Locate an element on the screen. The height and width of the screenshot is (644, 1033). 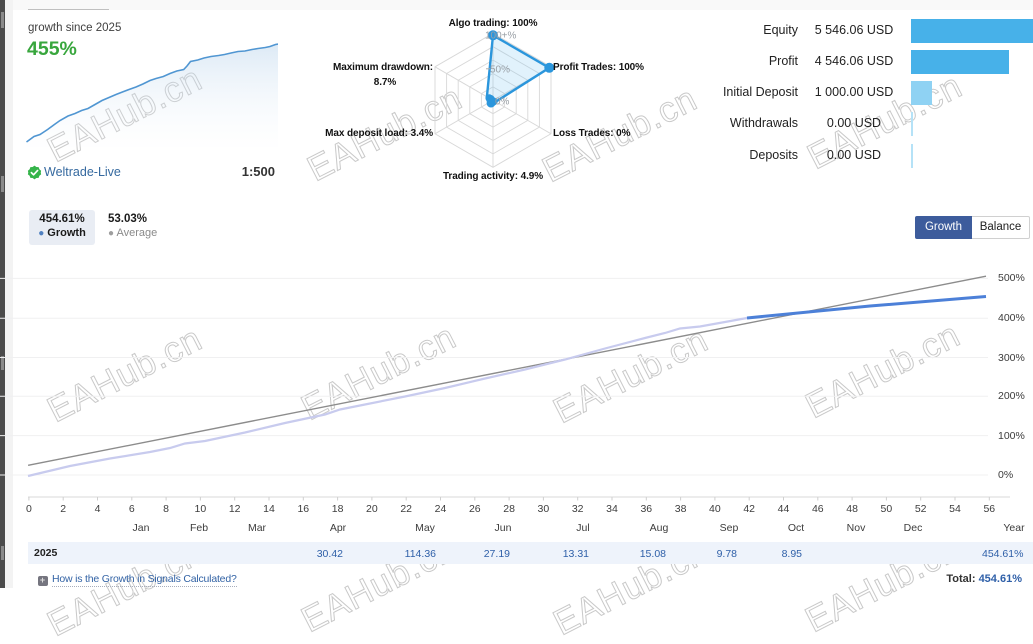
svg-text: 0% is located at coordinates (502, 101).